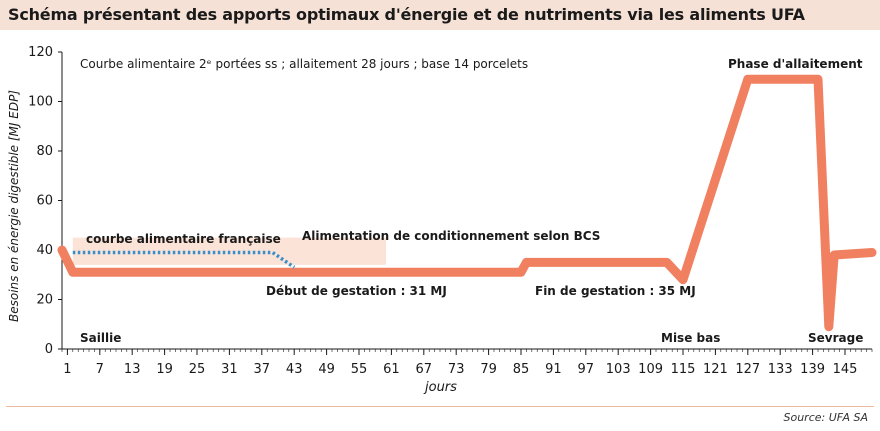 This screenshot has height=431, width=880. I want to click on x-tick-label: 43, so click(294, 369).